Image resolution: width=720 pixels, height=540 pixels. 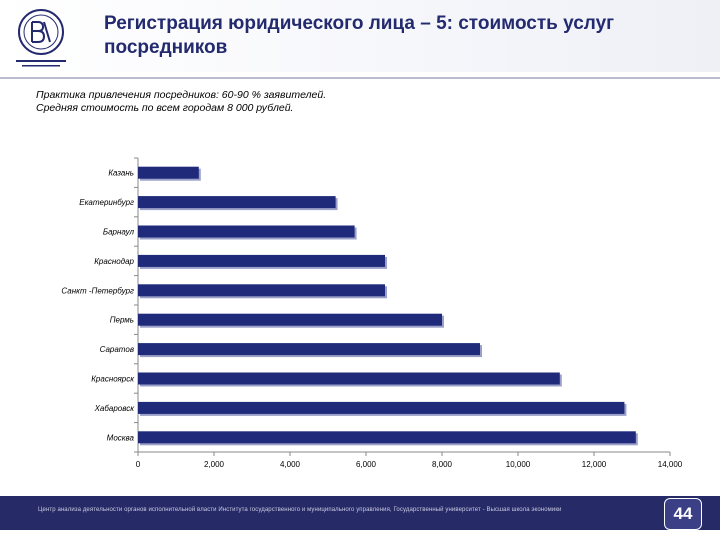 I want to click on category-label: Санкт -Петербург, so click(x=97, y=290).